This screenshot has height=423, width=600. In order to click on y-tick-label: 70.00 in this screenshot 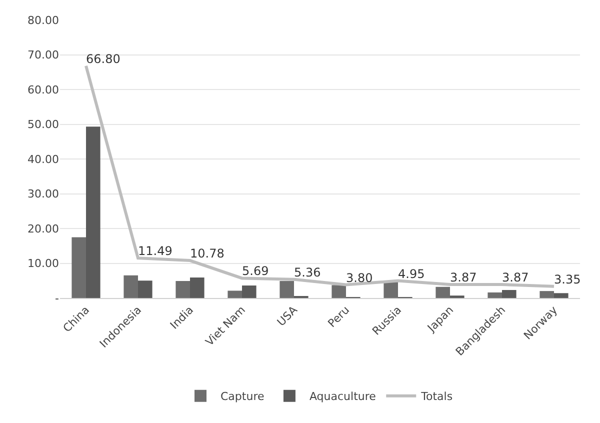, I will do `click(43, 55)`.